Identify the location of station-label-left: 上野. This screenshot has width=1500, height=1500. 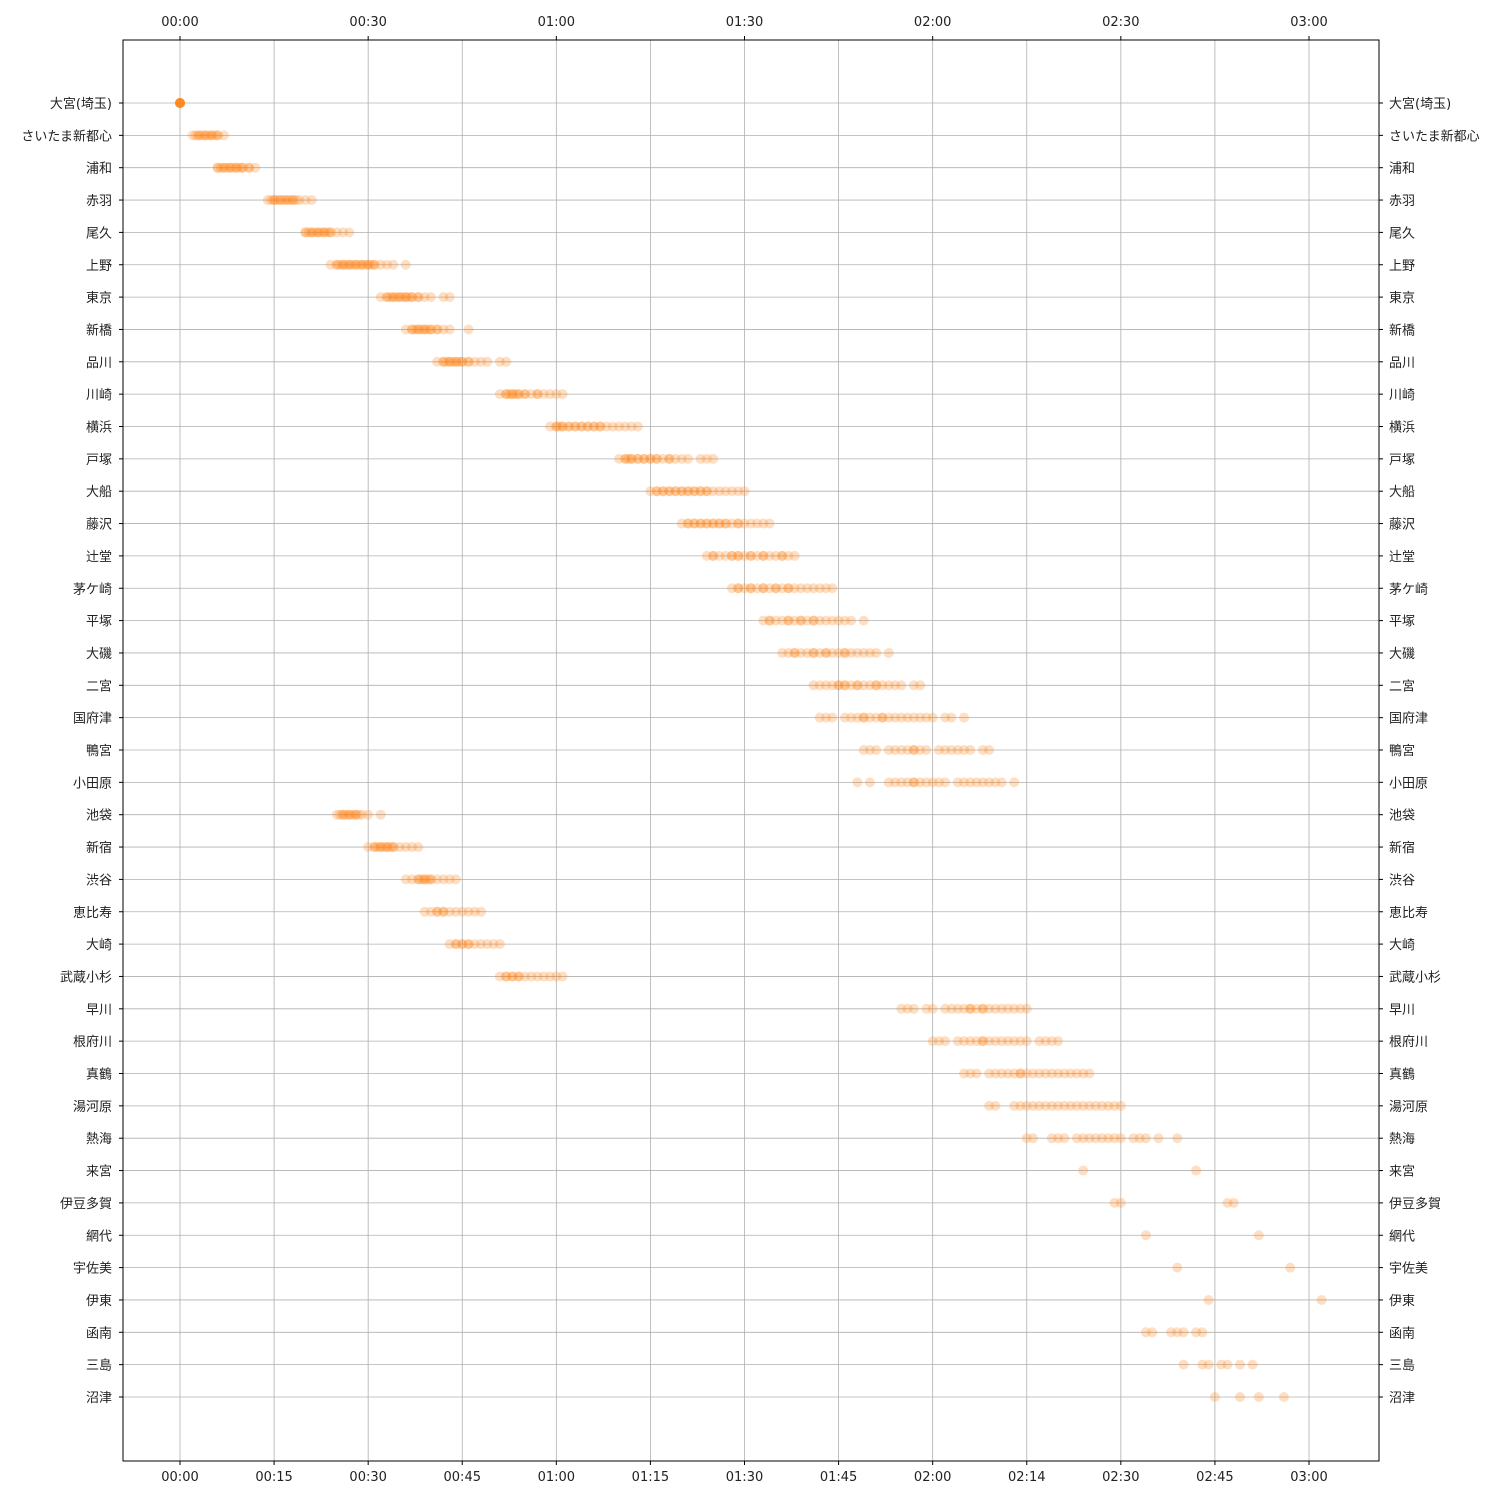
(99, 266).